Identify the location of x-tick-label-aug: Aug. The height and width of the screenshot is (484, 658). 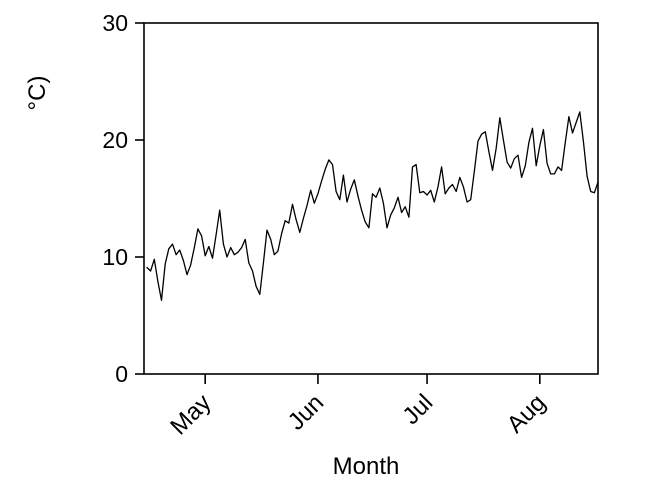
(526, 413).